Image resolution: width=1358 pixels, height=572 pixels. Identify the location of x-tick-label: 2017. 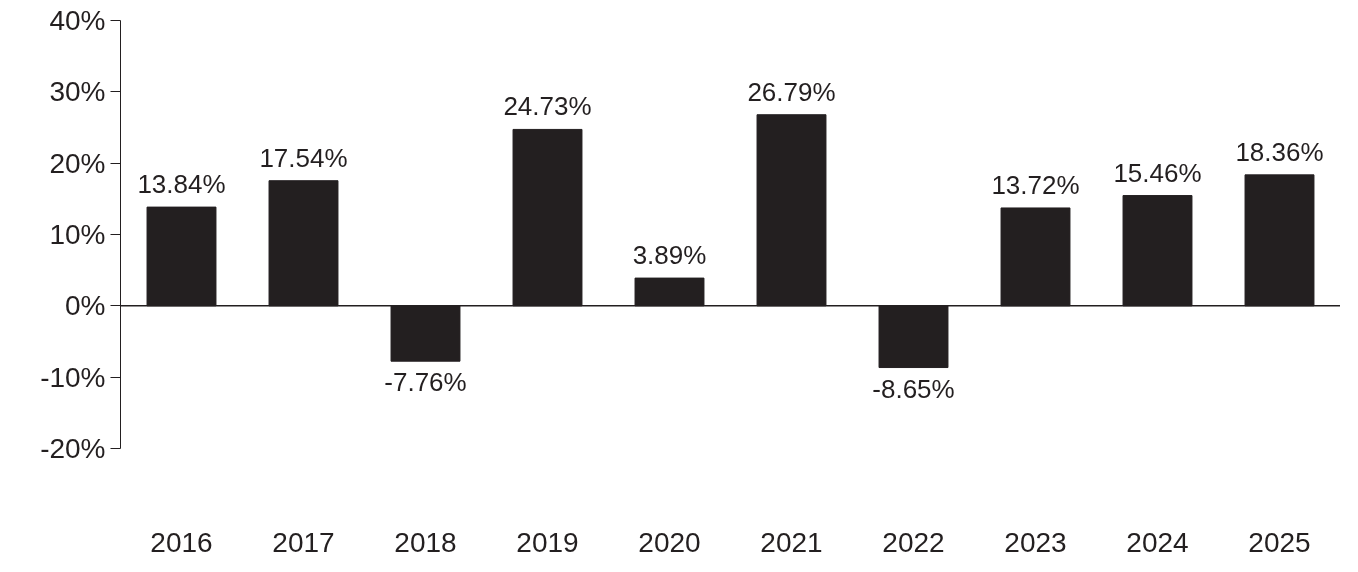
(303, 542).